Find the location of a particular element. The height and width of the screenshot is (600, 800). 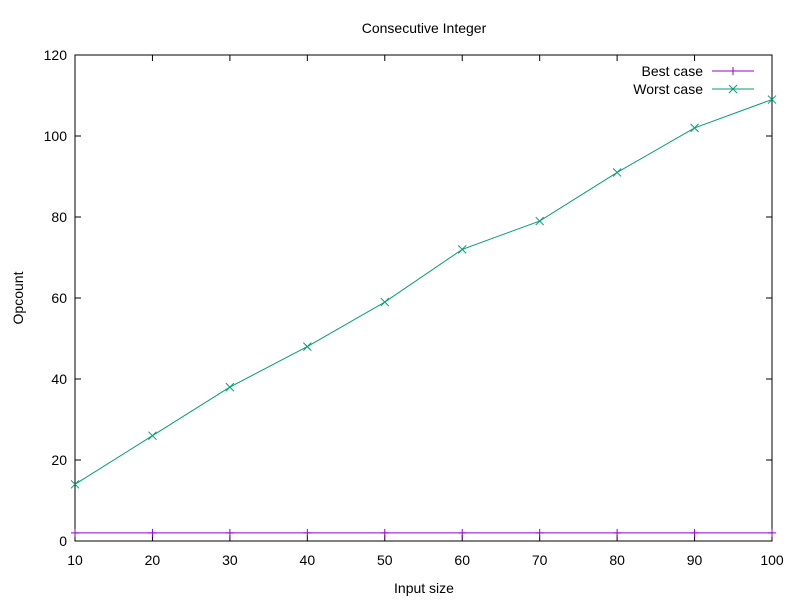

y-tick-label: 100 is located at coordinates (56, 136).